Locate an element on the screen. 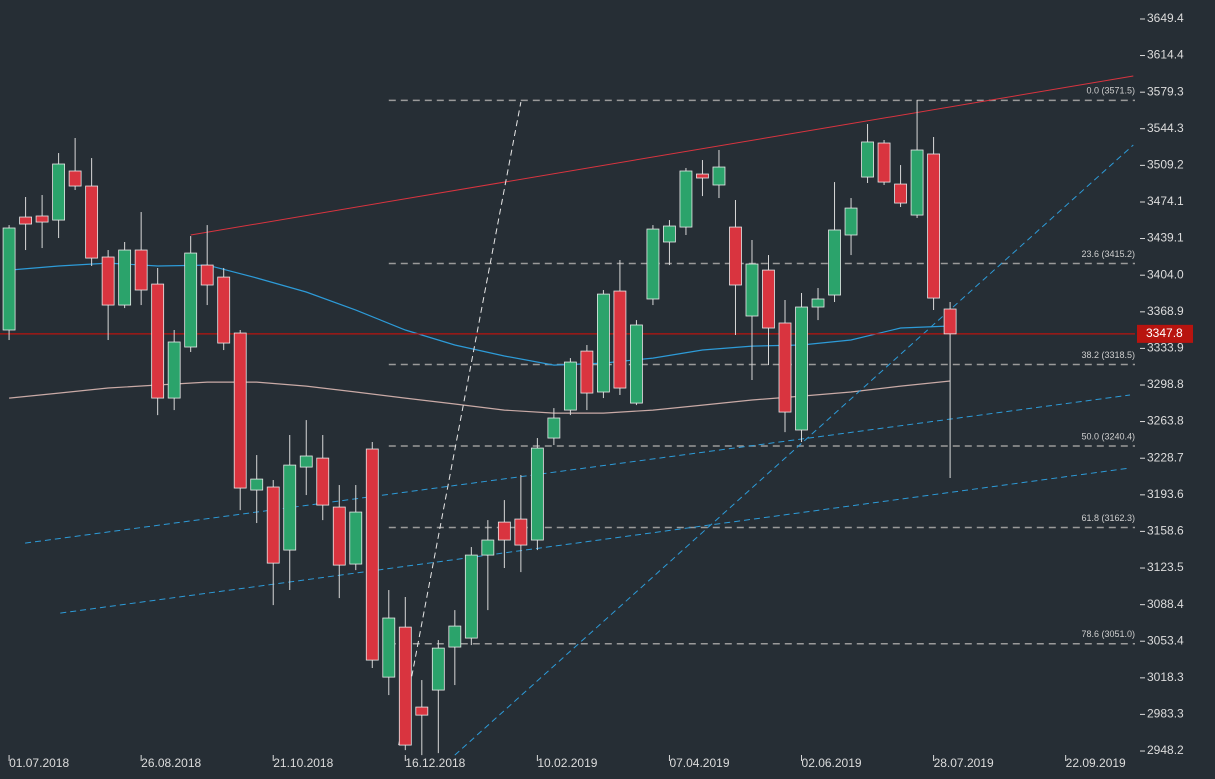 Image resolution: width=1215 pixels, height=779 pixels. y-tick-label: 3018.3 is located at coordinates (1165, 677).